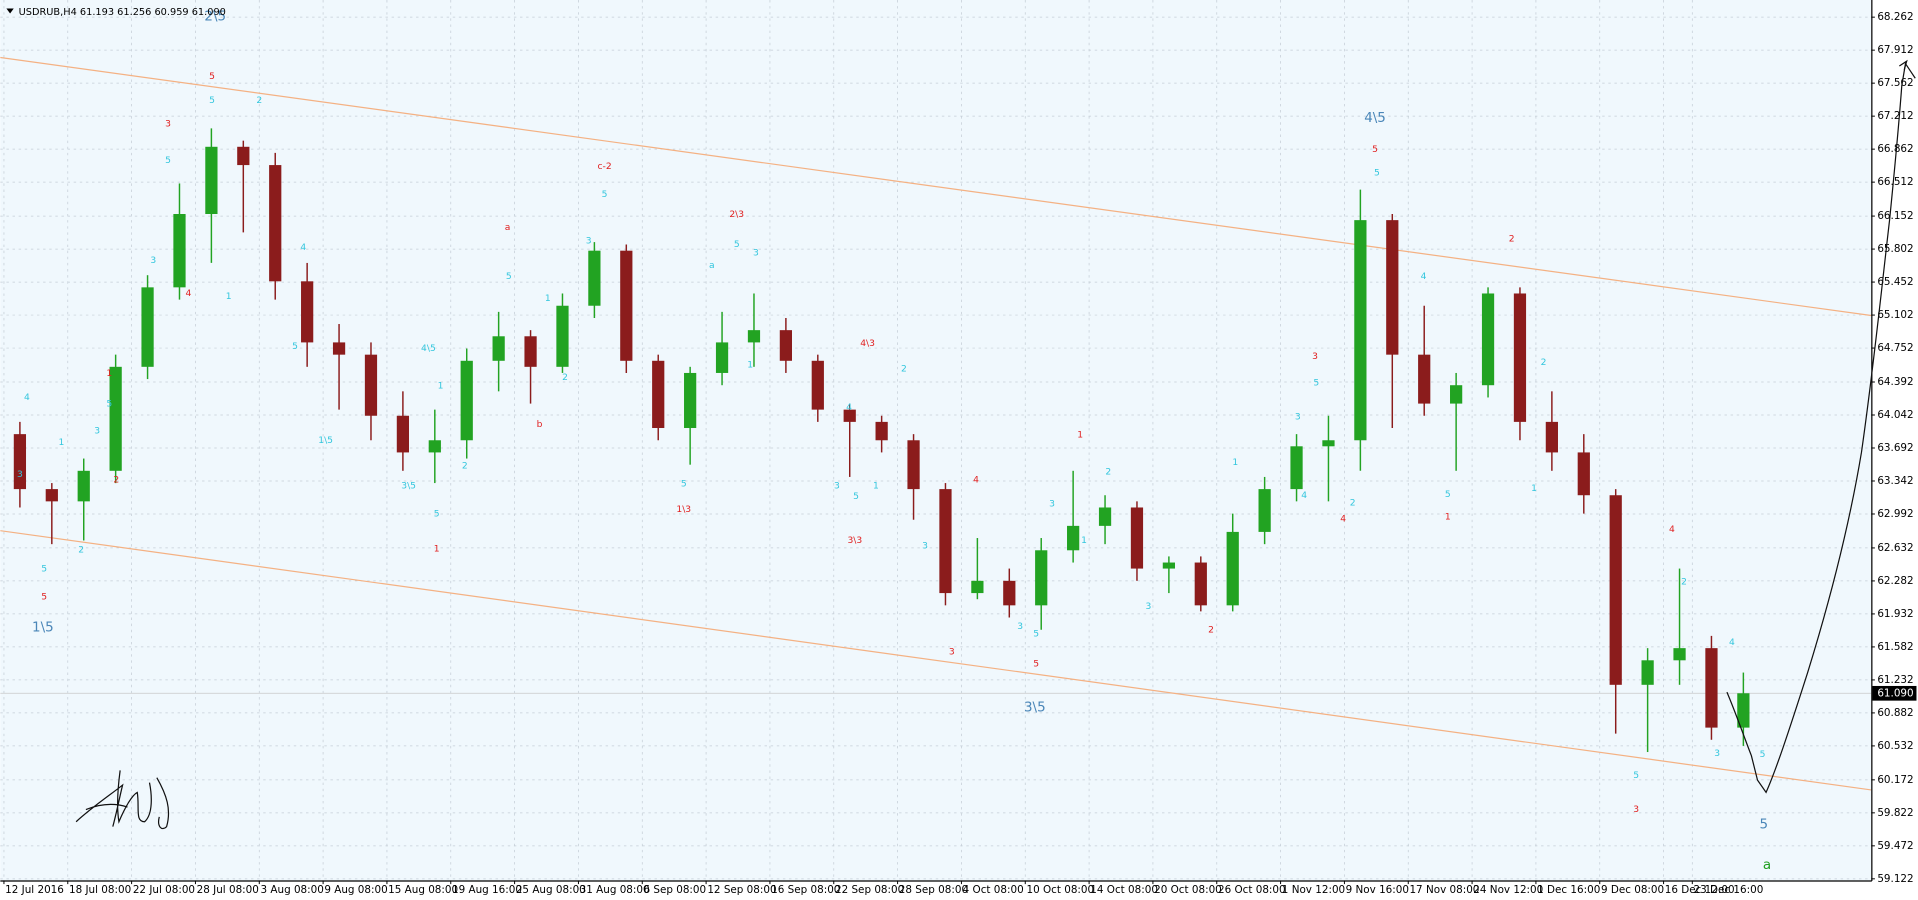 This screenshot has width=1918, height=900. I want to click on time-axis-bg, so click(936, 890).